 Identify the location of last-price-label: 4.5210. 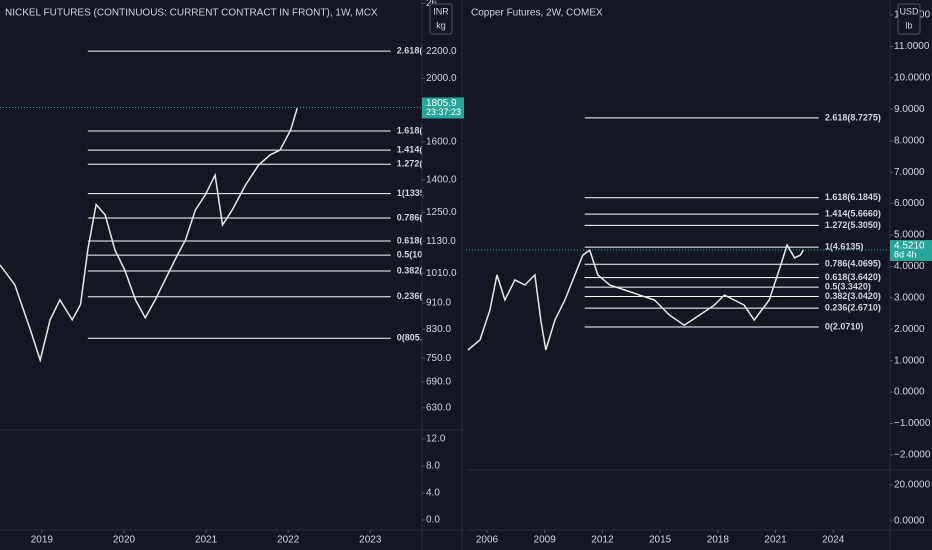
(909, 246).